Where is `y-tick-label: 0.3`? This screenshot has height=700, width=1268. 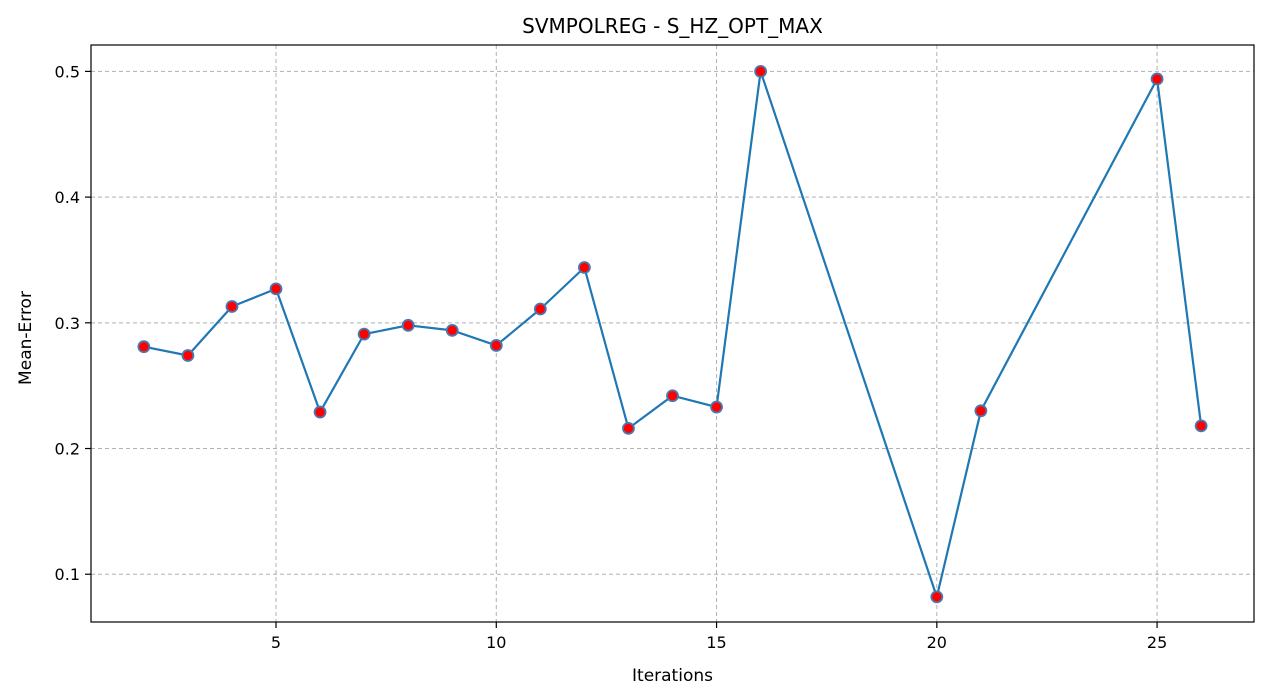
y-tick-label: 0.3 is located at coordinates (67, 323).